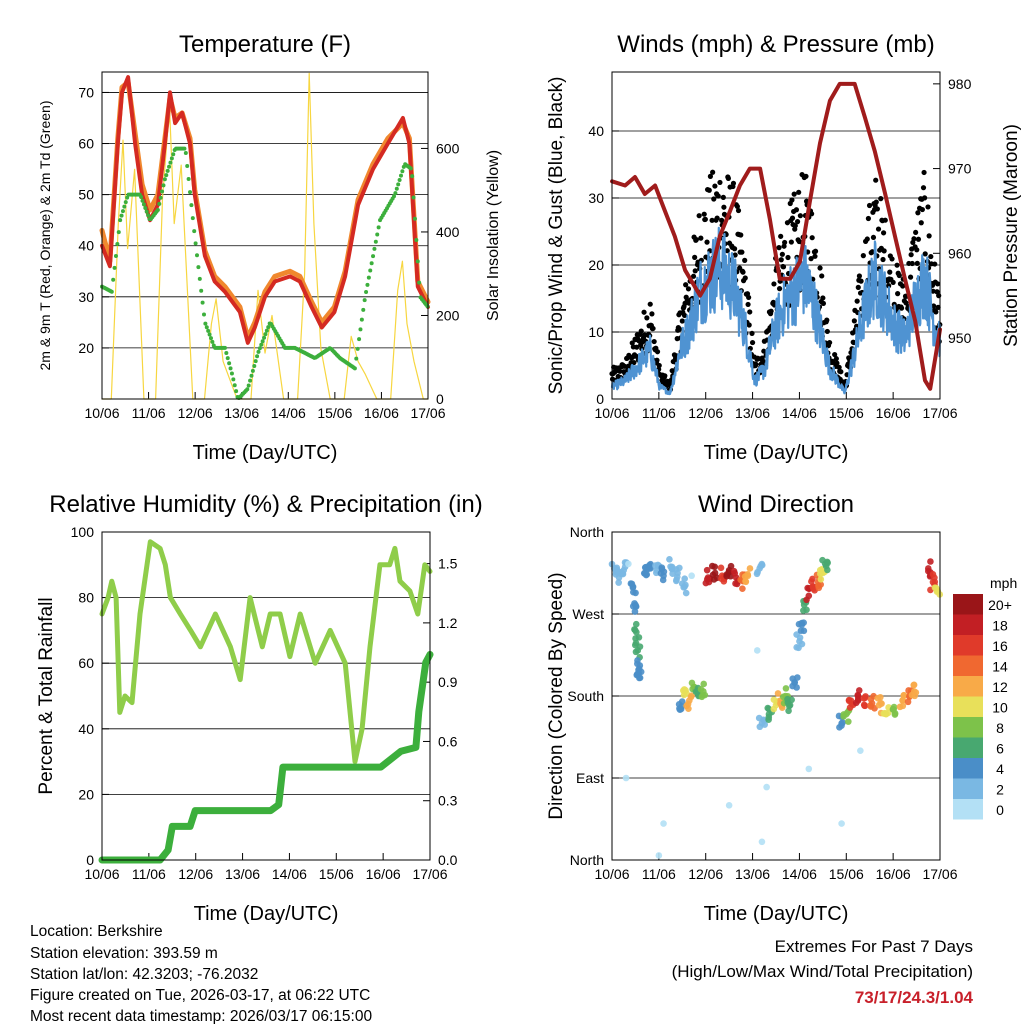 The image size is (1024, 1024). Describe the element at coordinates (1000, 810) in the screenshot. I see `legend-label: 0` at that location.